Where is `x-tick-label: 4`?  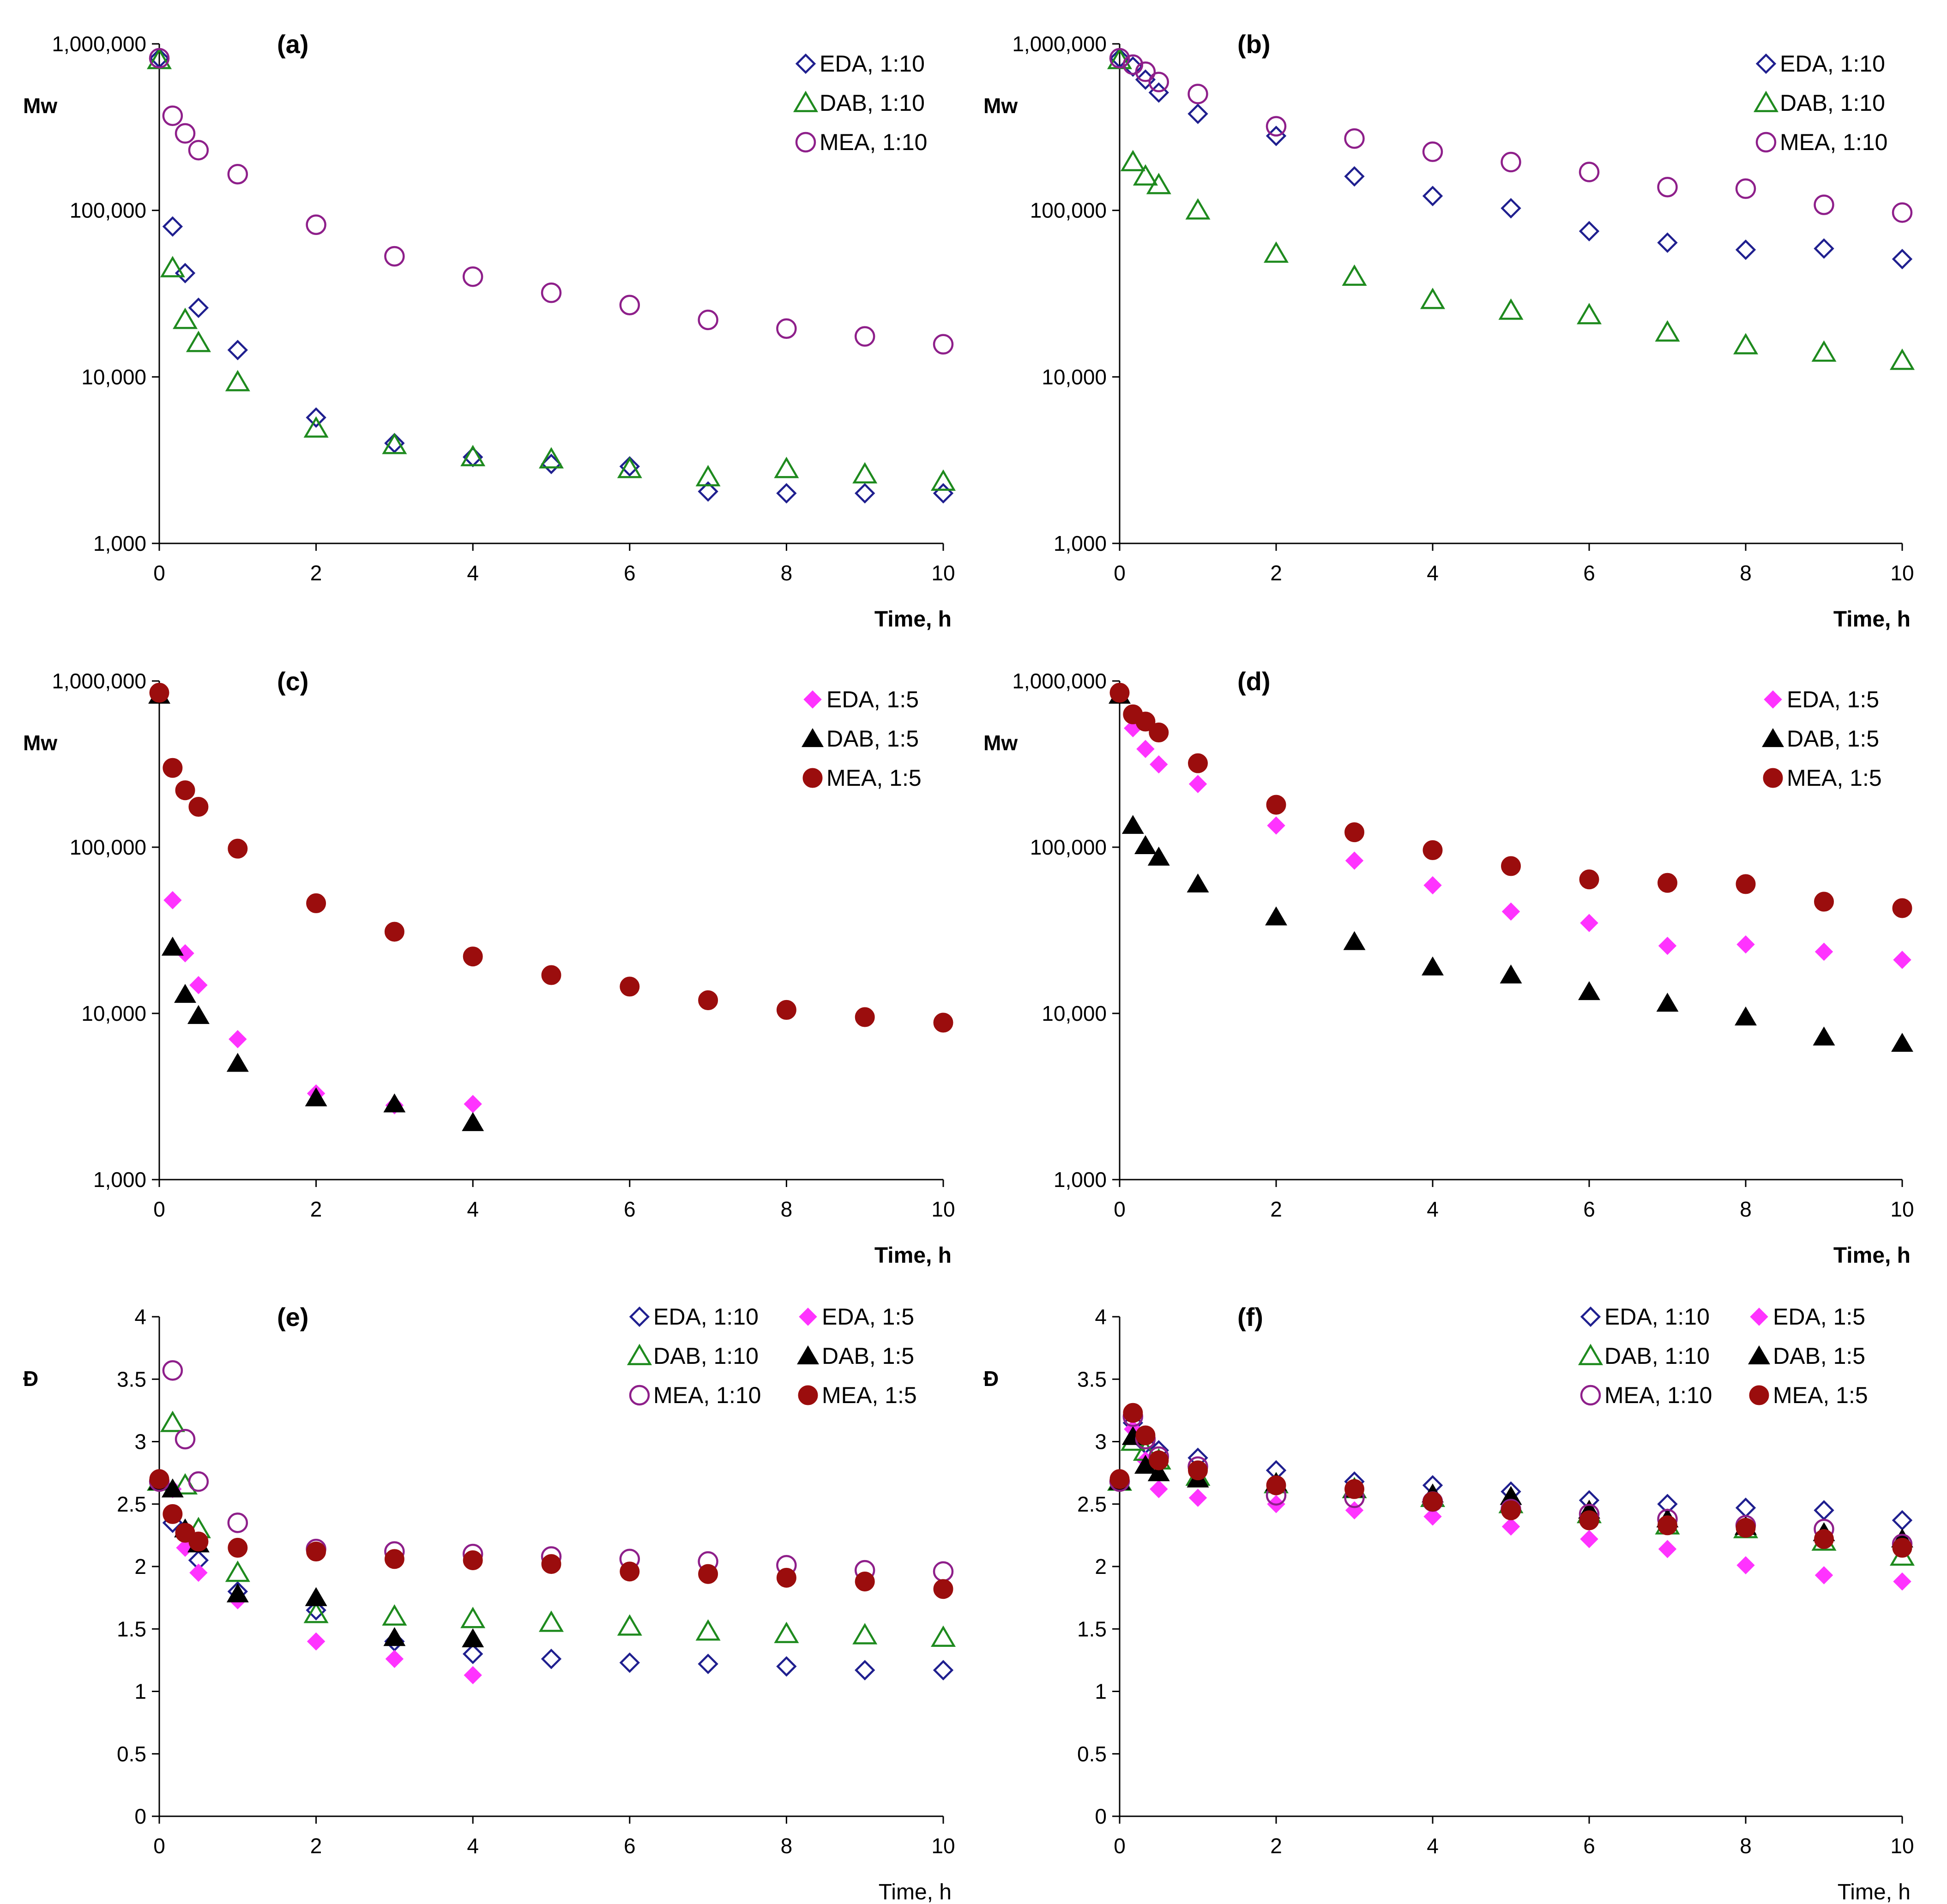 x-tick-label: 4 is located at coordinates (473, 1846).